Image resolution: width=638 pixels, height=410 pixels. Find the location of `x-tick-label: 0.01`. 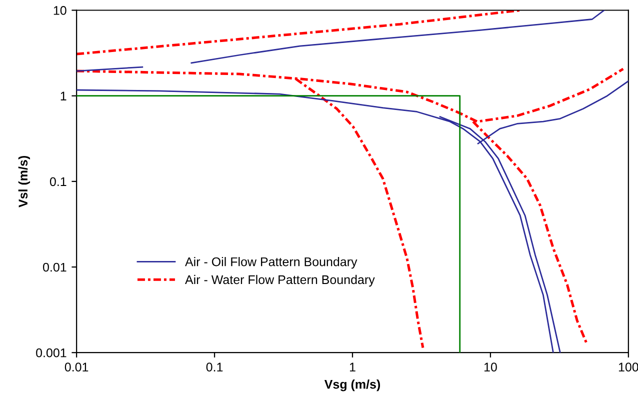

x-tick-label: 0.01 is located at coordinates (76, 367).